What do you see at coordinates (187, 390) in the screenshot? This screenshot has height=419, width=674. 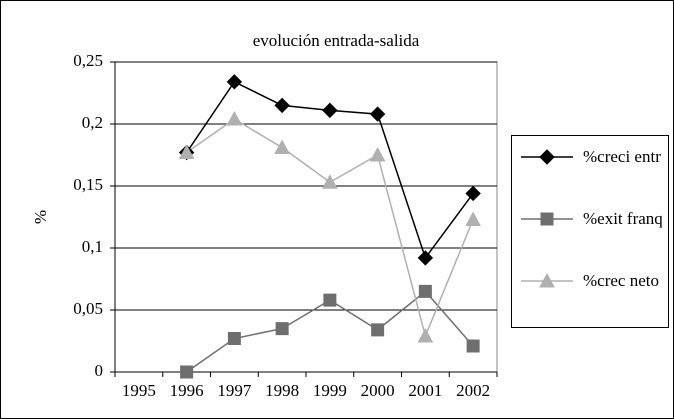 I see `x-tick-label: 1996` at bounding box center [187, 390].